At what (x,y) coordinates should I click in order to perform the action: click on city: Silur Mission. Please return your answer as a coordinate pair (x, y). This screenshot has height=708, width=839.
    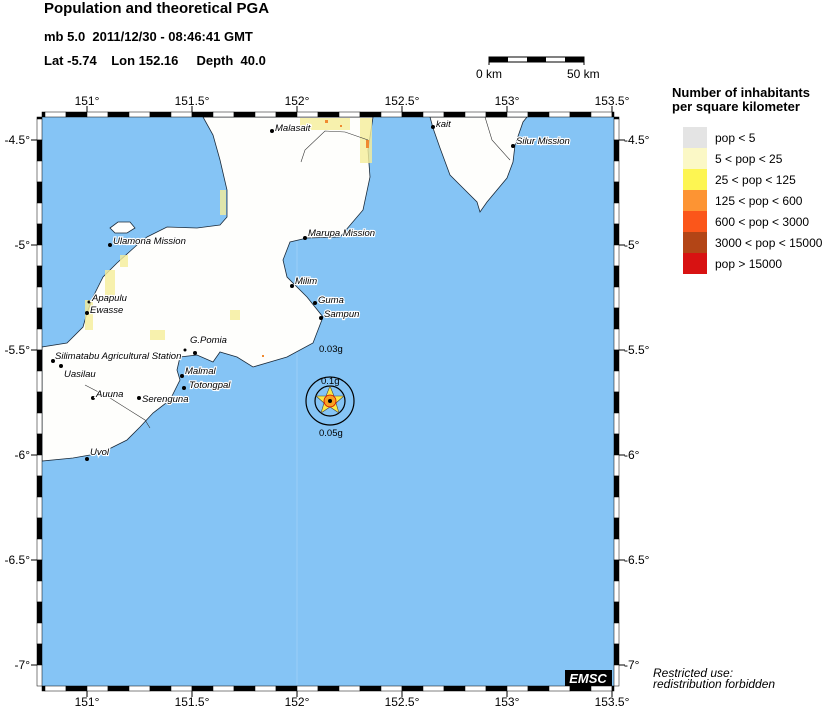
    Looking at the image, I should click on (541, 141).